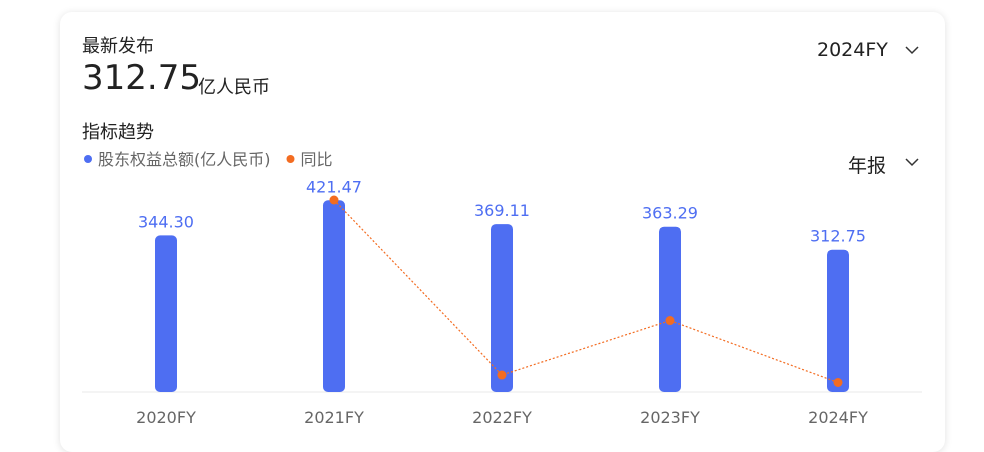 The height and width of the screenshot is (452, 984). Describe the element at coordinates (166, 417) in the screenshot. I see `x-tick-label: 2020FY` at that location.